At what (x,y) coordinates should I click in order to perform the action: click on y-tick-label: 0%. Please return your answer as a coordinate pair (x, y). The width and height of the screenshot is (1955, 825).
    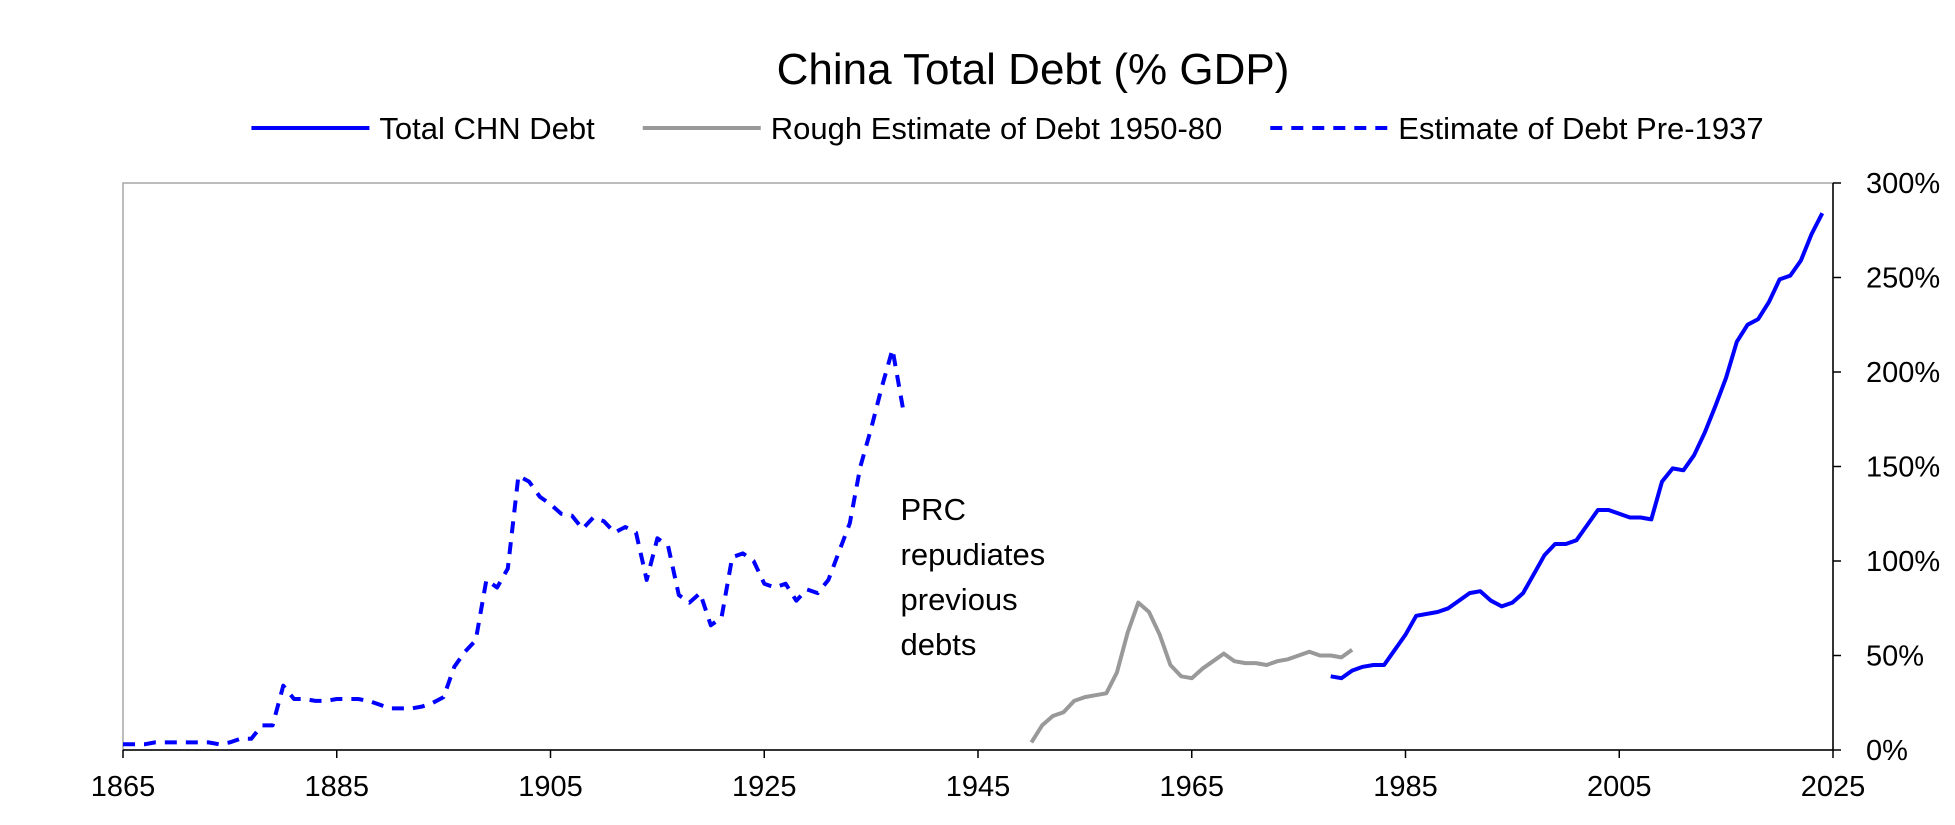
    Looking at the image, I should click on (1887, 751).